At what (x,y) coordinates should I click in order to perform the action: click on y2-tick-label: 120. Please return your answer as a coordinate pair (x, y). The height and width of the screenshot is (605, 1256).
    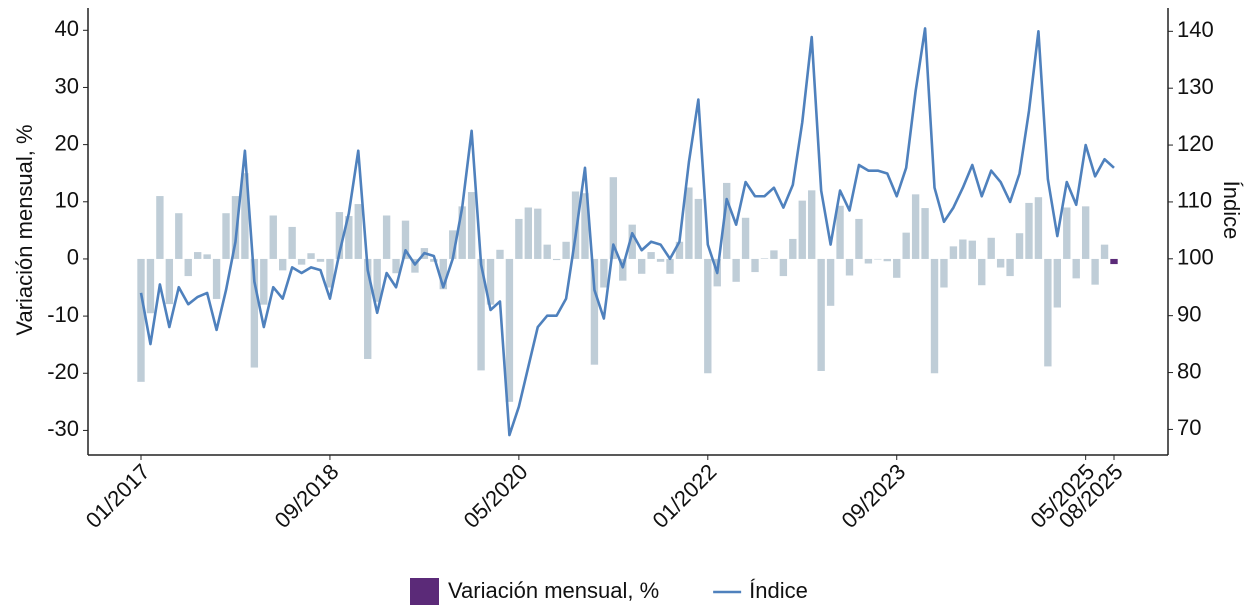
    Looking at the image, I should click on (1195, 143).